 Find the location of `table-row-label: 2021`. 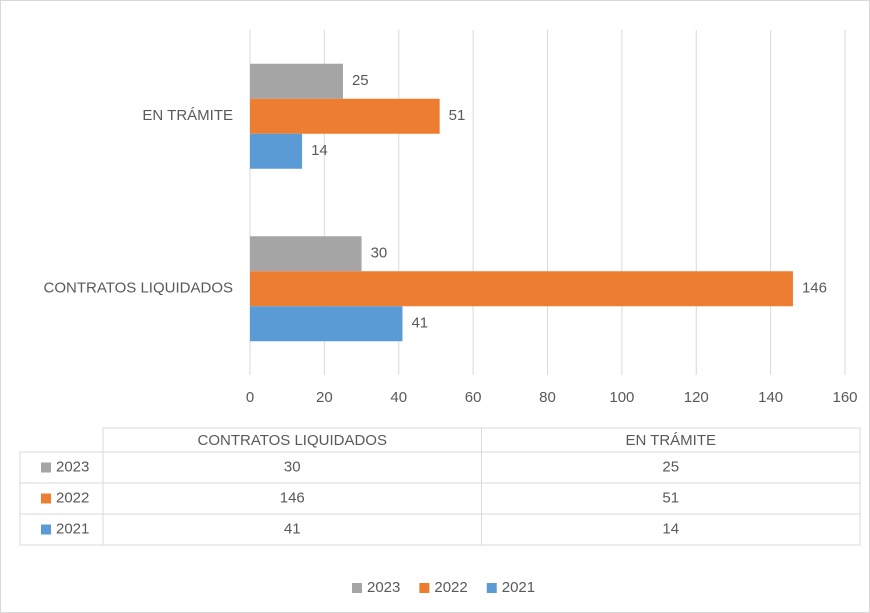

table-row-label: 2021 is located at coordinates (72, 528).